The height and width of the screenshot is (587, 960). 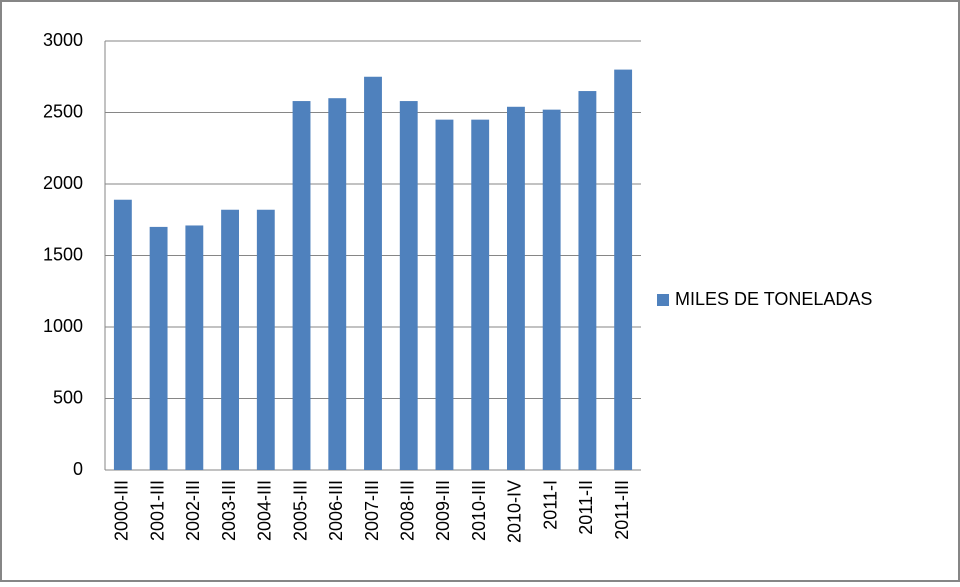 What do you see at coordinates (63, 40) in the screenshot?
I see `y-tick-label: 3000` at bounding box center [63, 40].